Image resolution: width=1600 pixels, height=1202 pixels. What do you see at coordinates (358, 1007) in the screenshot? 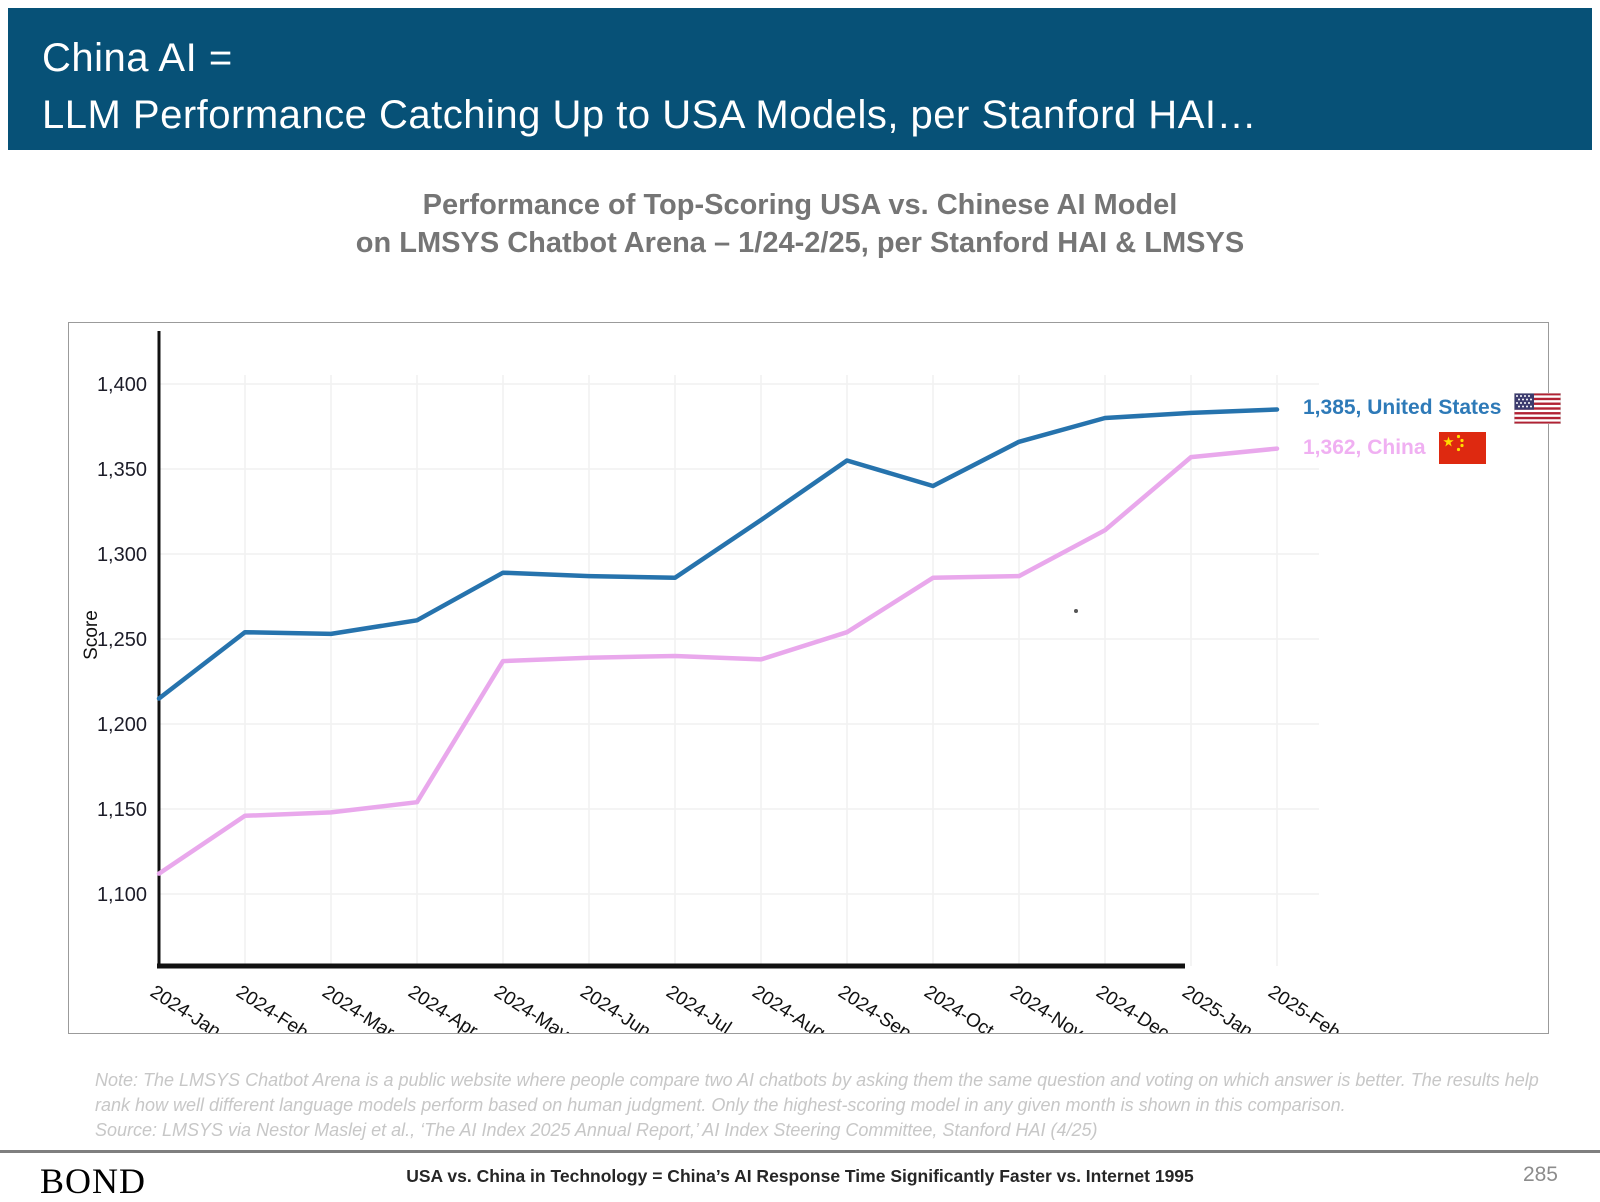
I see `x-tick-label: 2024-Mar` at bounding box center [358, 1007].